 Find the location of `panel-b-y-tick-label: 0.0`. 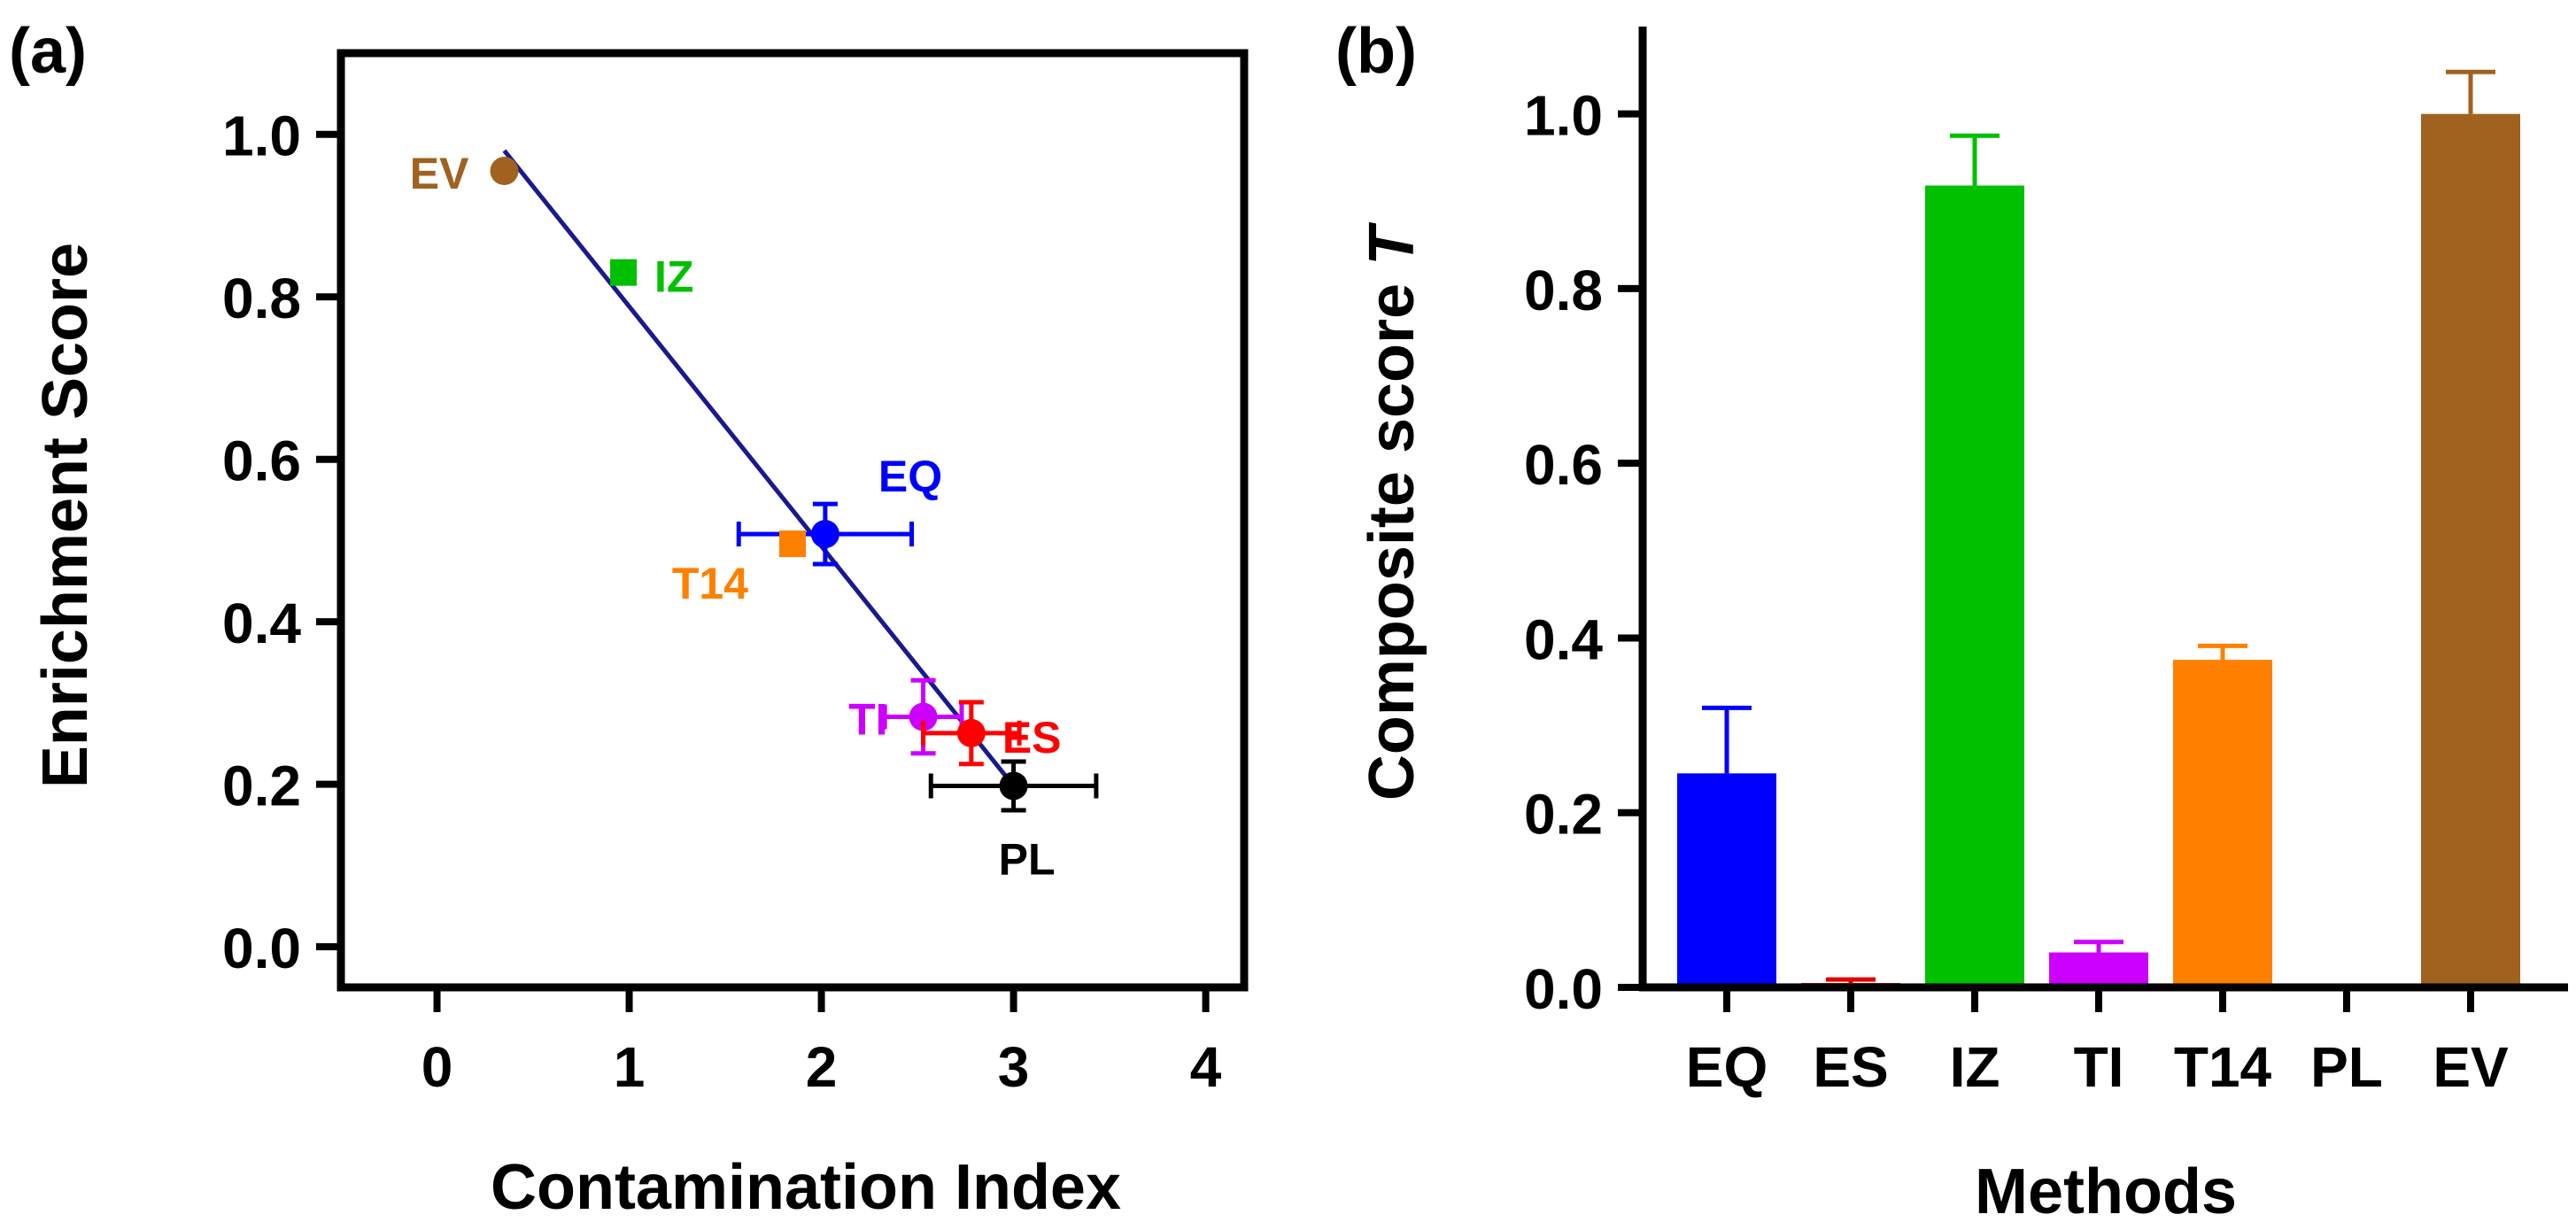

panel-b-y-tick-label: 0.0 is located at coordinates (1563, 989).